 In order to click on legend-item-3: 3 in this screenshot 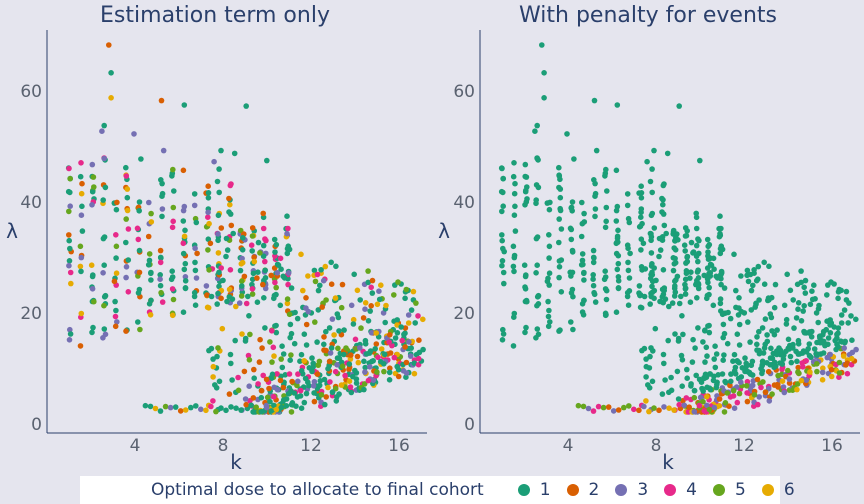, I will do `click(631, 490)`.